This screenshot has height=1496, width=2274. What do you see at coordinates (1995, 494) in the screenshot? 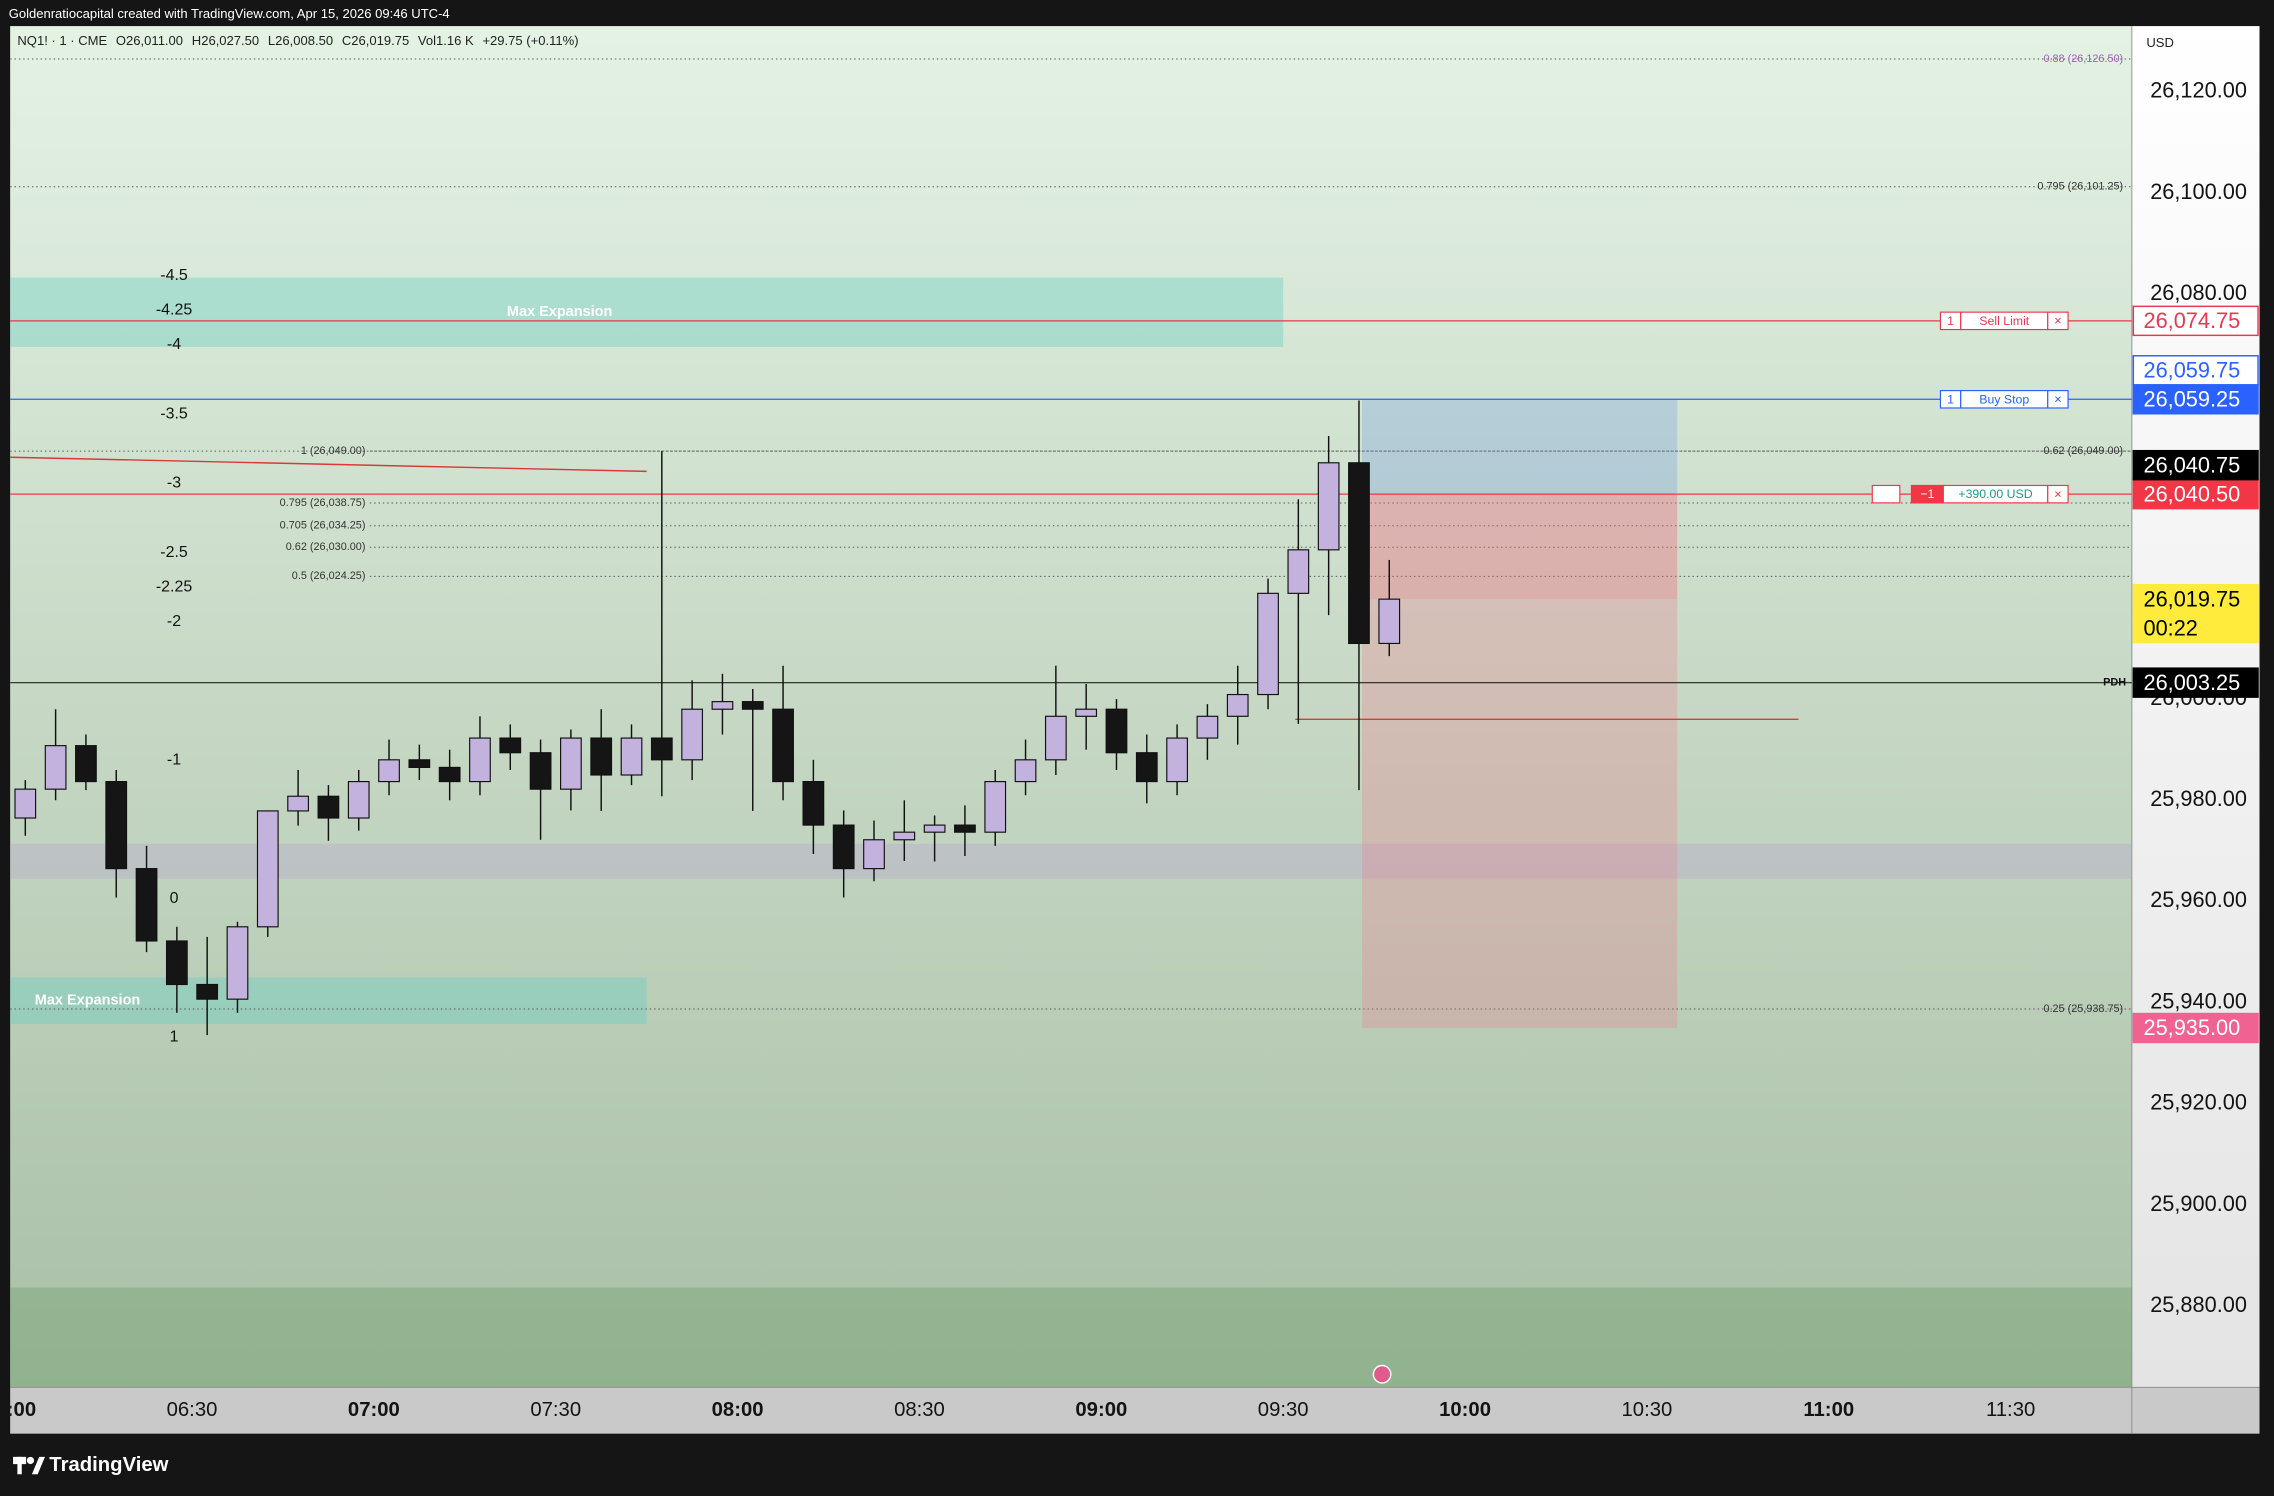
I see `order-label: +390.00 USD` at bounding box center [1995, 494].